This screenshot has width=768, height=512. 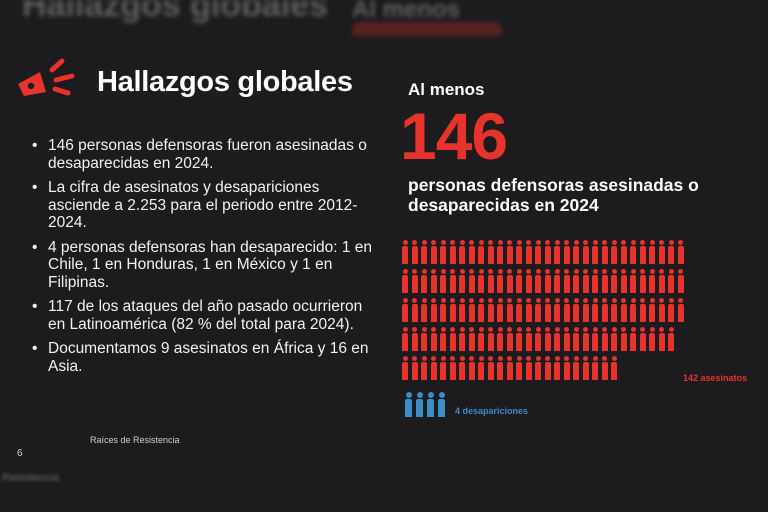 What do you see at coordinates (715, 378) in the screenshot?
I see `killed-label: 142 asesinatos` at bounding box center [715, 378].